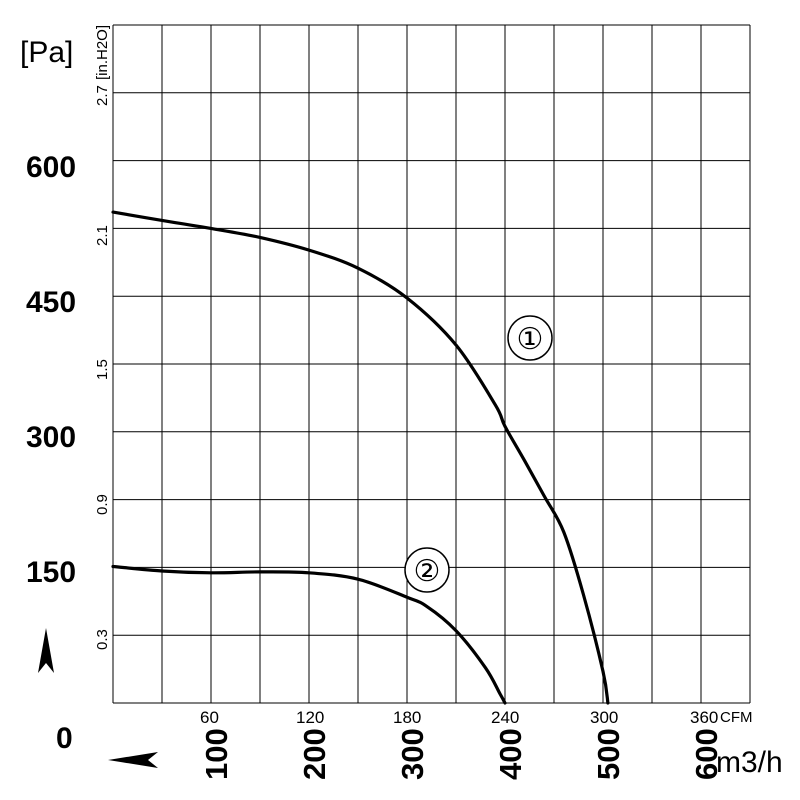  I want to click on cfm-axis-unit: CFM, so click(736, 717).